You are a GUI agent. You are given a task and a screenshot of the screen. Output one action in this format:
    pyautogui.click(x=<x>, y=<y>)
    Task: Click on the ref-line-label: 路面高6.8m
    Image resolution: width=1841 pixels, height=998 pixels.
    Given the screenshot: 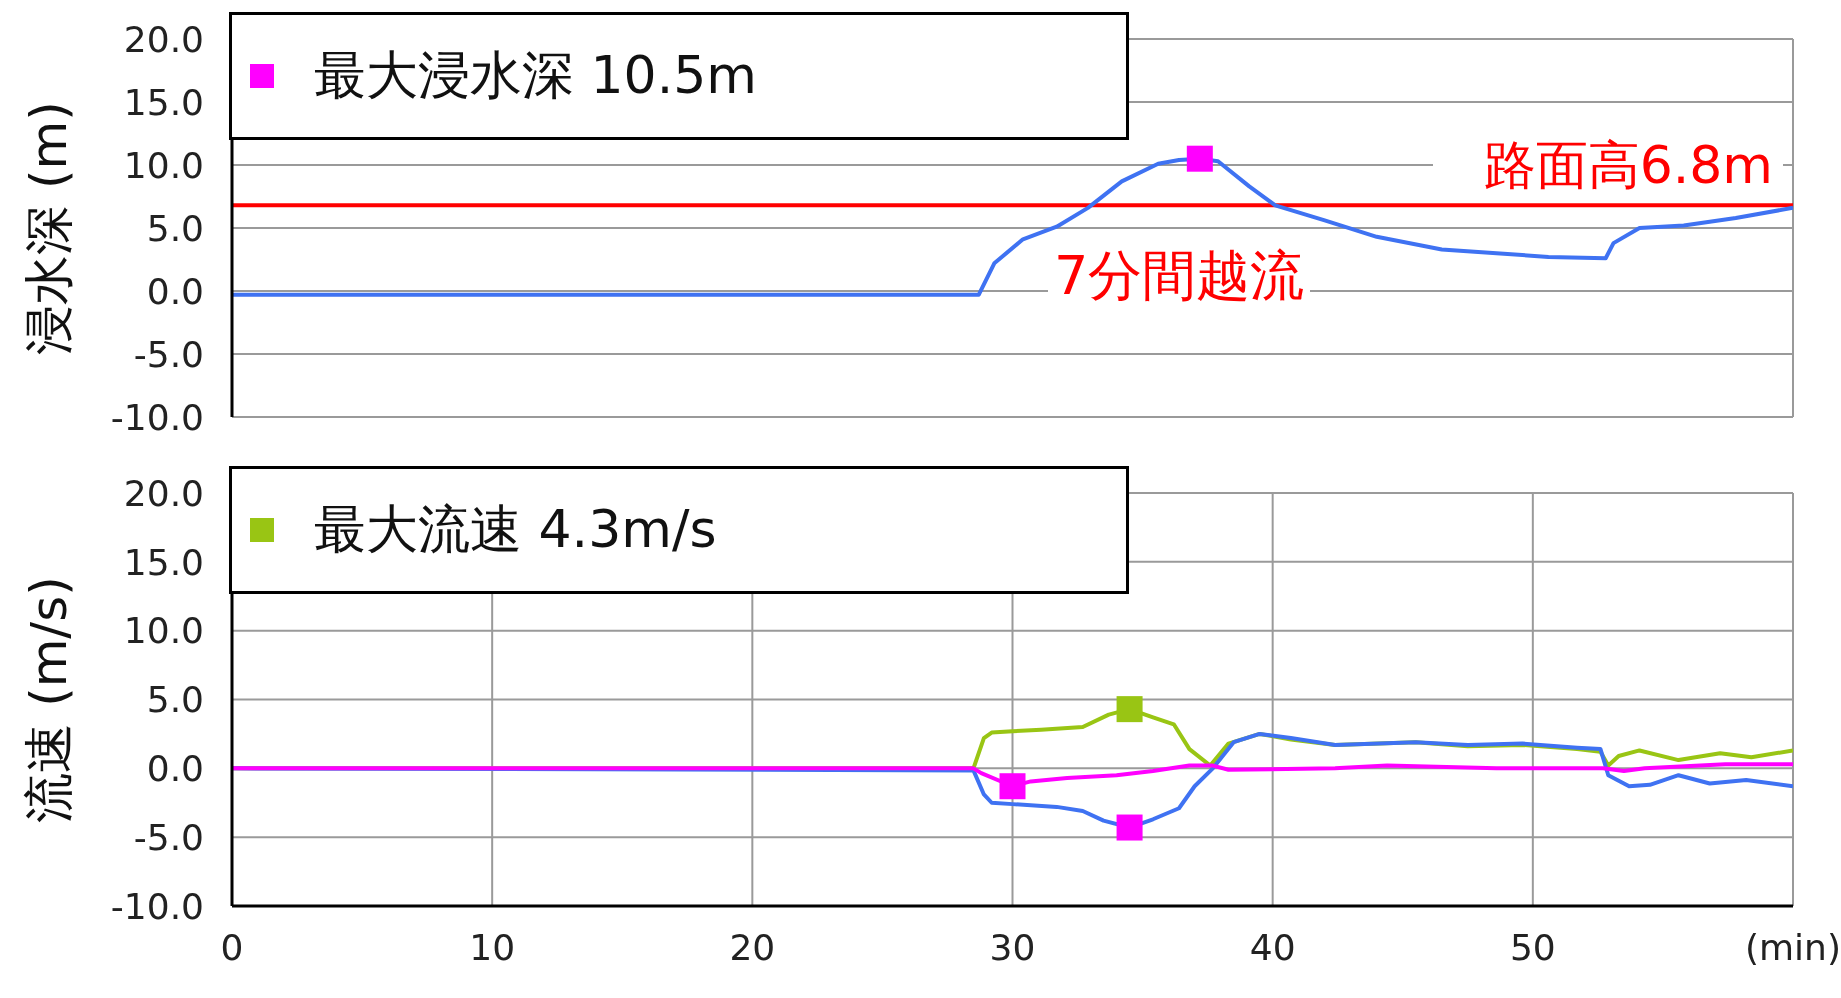 What is the action you would take?
    pyautogui.click(x=1628, y=165)
    